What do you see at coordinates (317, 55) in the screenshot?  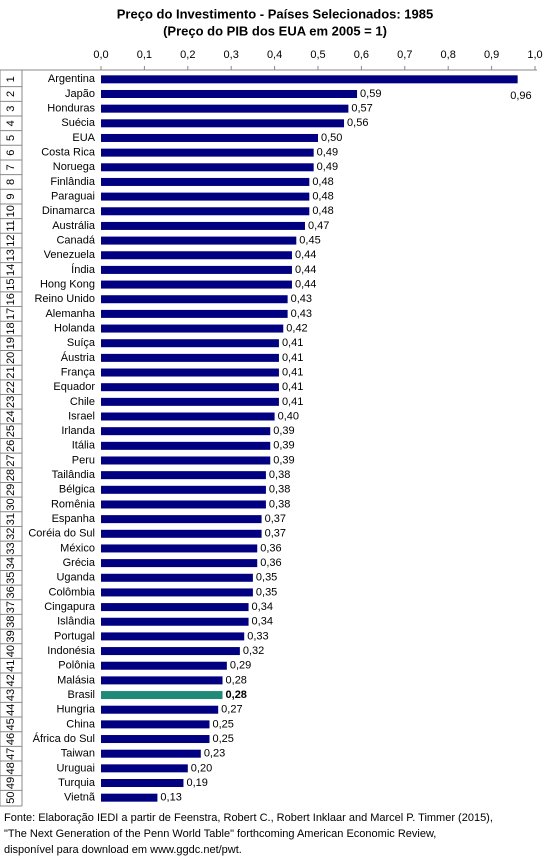 I see `x-tick-label: 0,5` at bounding box center [317, 55].